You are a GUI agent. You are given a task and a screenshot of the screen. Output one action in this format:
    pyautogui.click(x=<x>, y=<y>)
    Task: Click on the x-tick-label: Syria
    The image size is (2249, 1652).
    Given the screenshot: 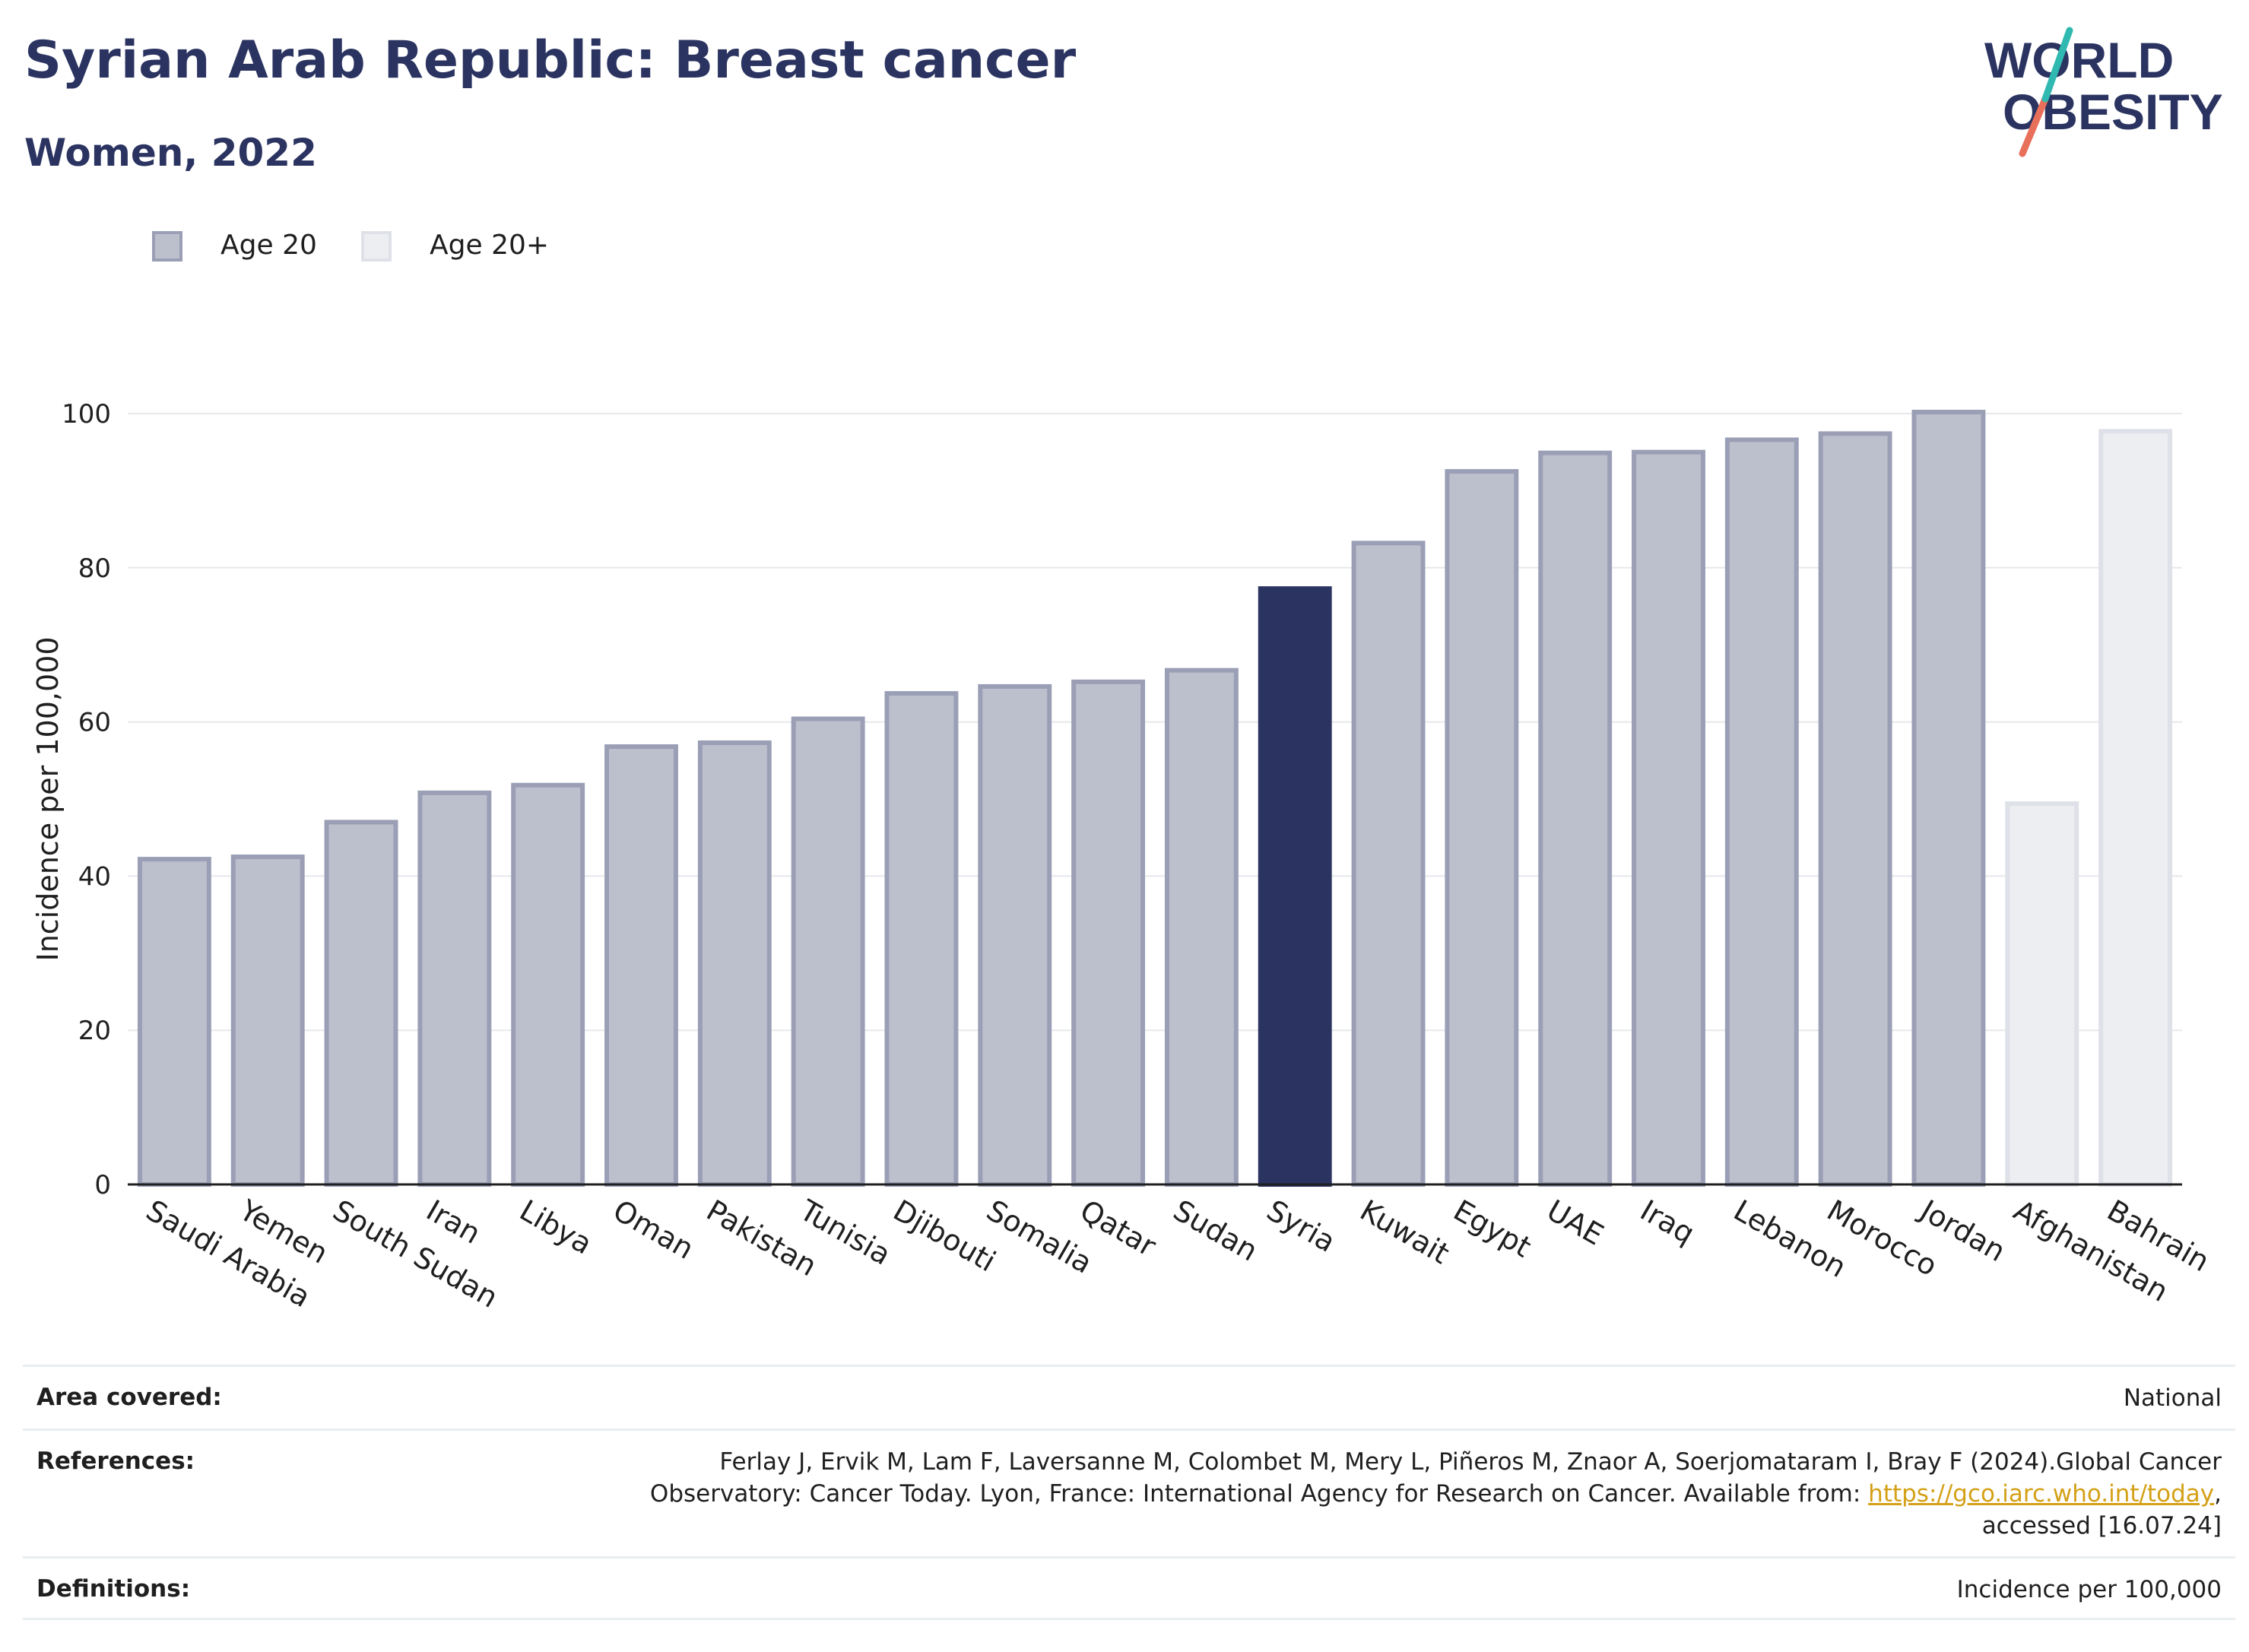 What is the action you would take?
    pyautogui.click(x=1301, y=1226)
    